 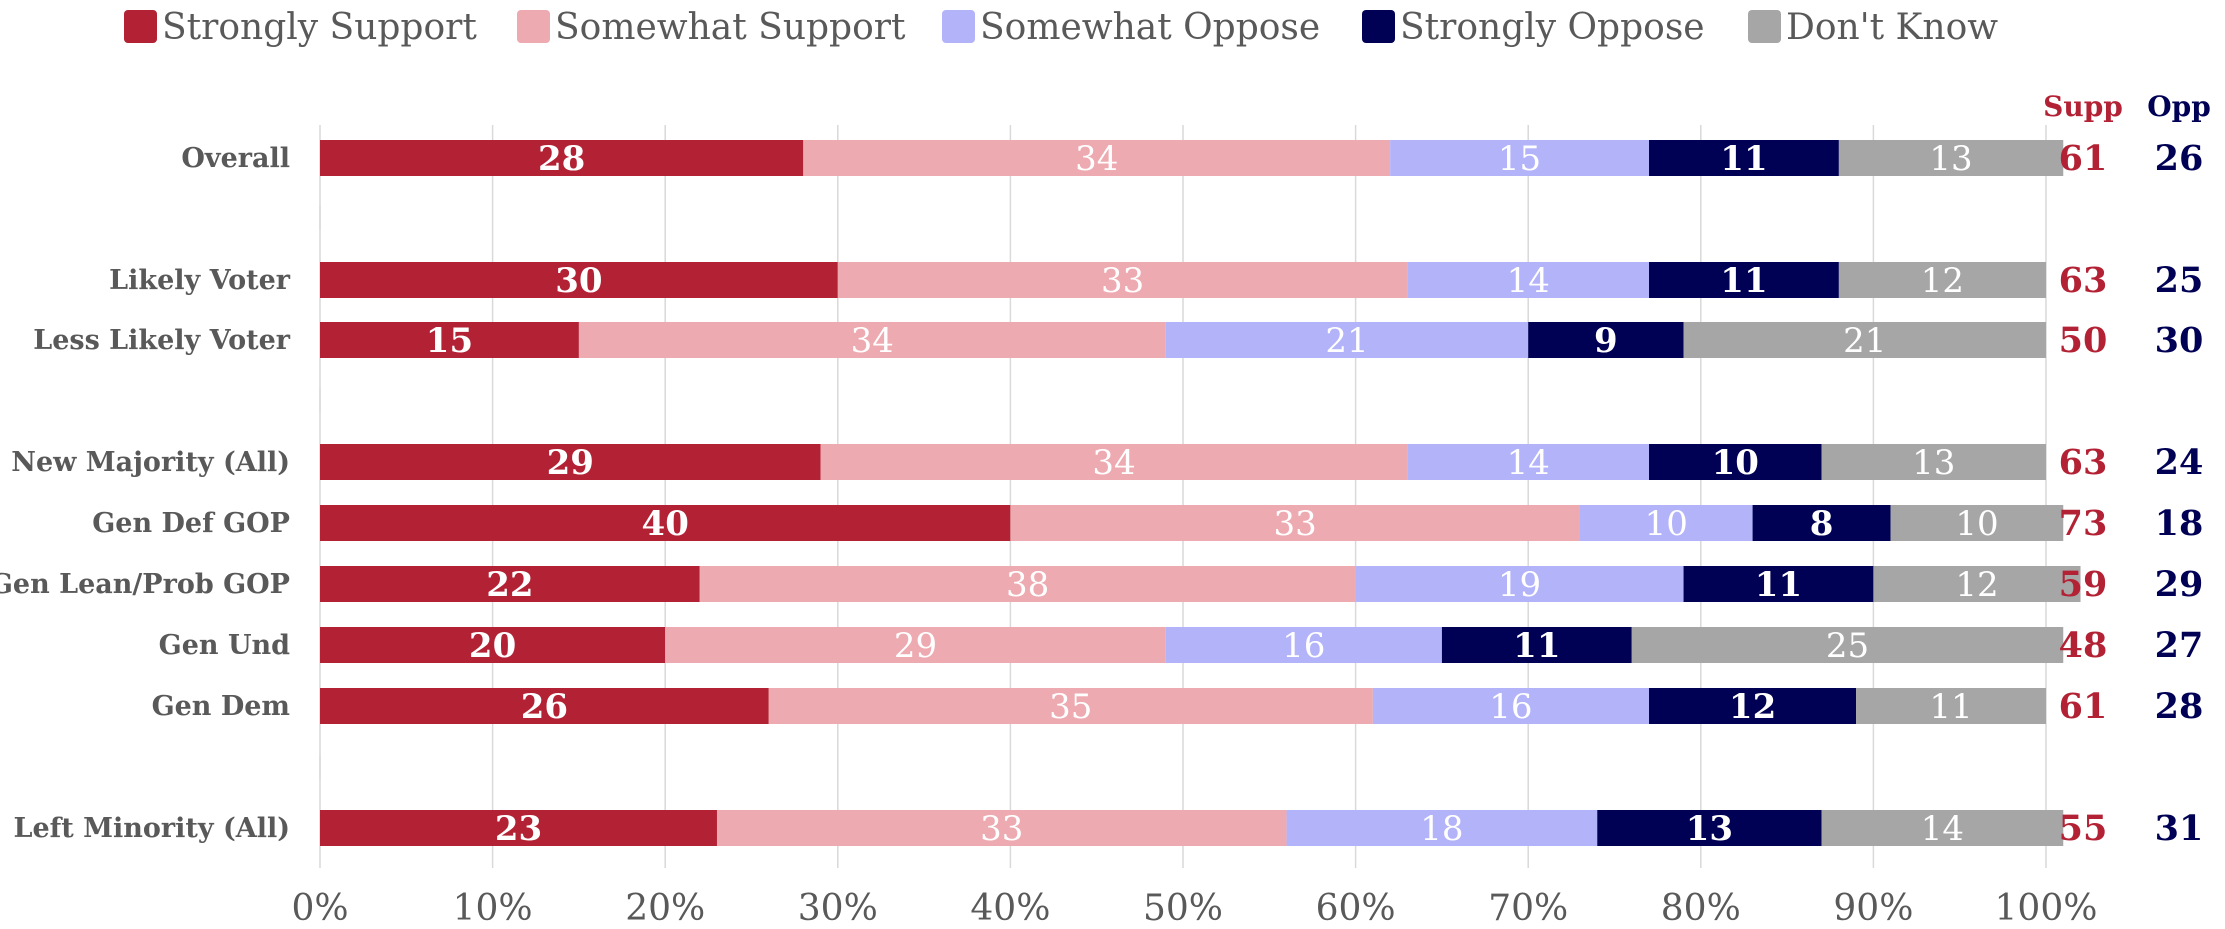 What do you see at coordinates (162, 340) in the screenshot?
I see `category-label: Less Likely Voter` at bounding box center [162, 340].